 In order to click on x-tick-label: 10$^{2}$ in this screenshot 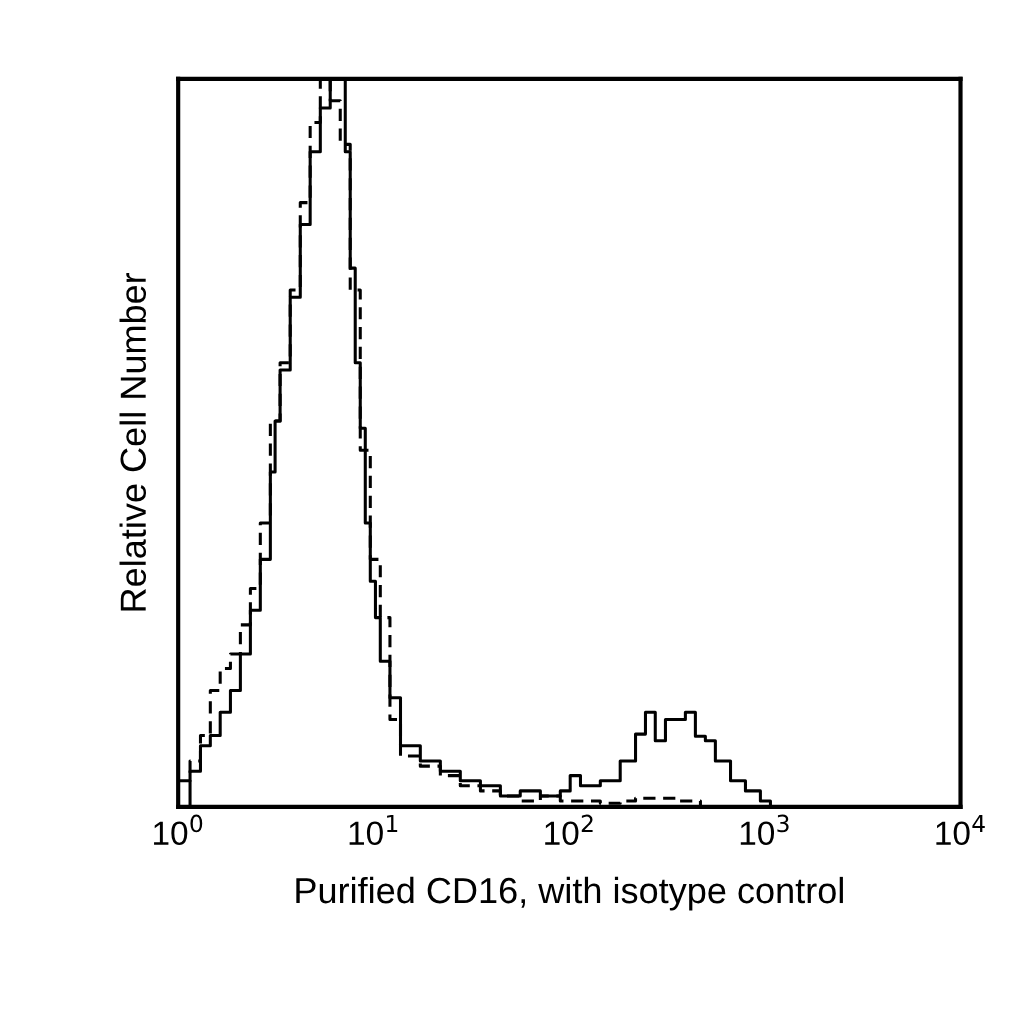, I will do `click(569, 830)`.